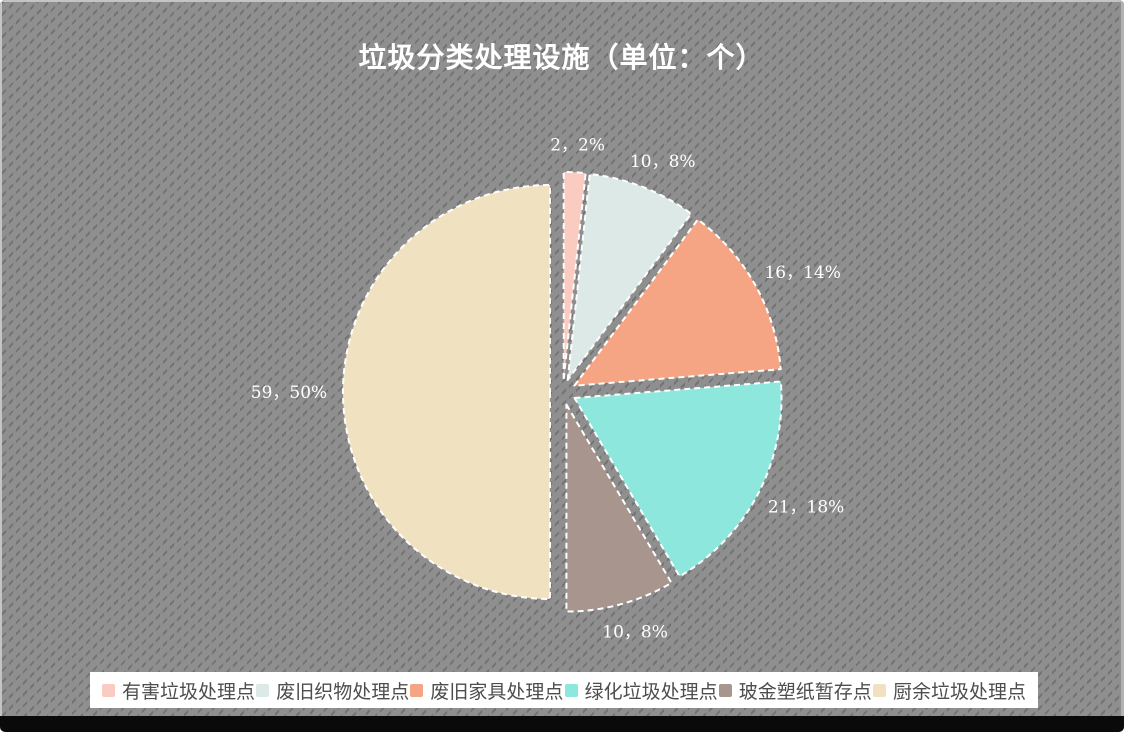  I want to click on legend-label: 废旧织物处理点, so click(343, 691).